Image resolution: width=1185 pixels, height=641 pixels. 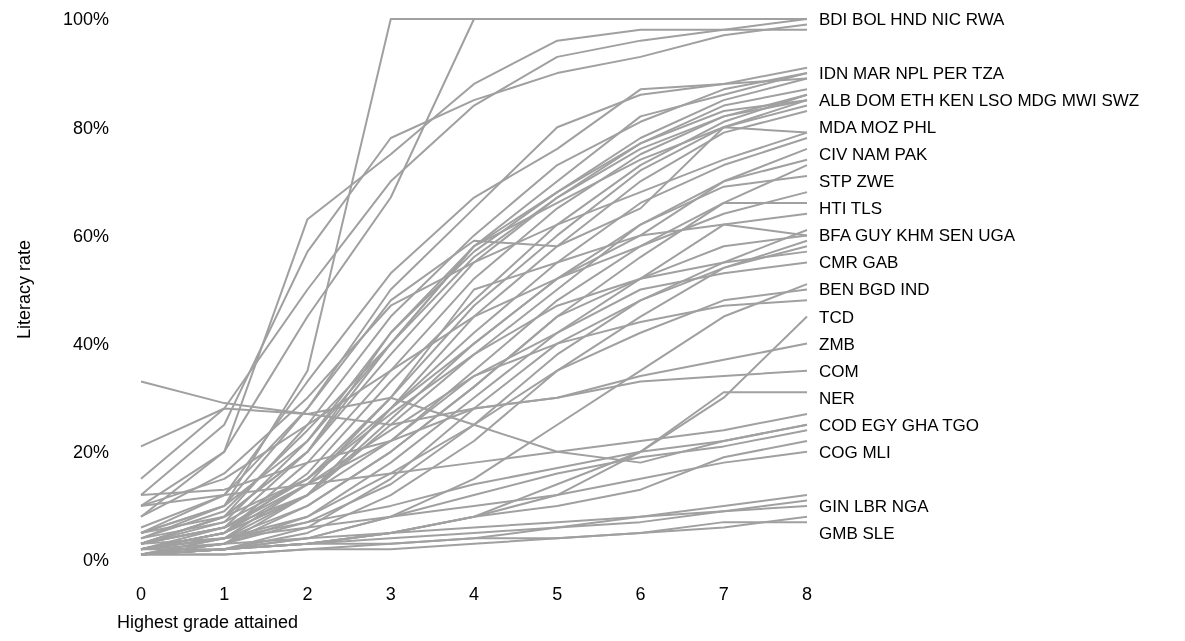 I want to click on text: ALB DOM ETH KEN LSO MDG MWI SWZ, so click(x=979, y=101).